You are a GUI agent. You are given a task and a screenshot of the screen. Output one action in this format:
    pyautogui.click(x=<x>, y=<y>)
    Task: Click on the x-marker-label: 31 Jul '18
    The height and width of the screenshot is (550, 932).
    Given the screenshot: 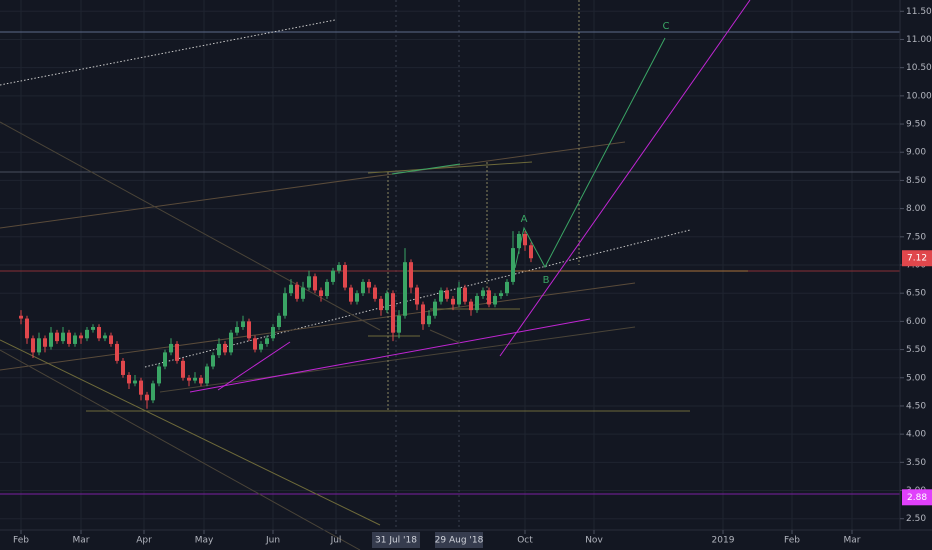 What is the action you would take?
    pyautogui.click(x=396, y=541)
    